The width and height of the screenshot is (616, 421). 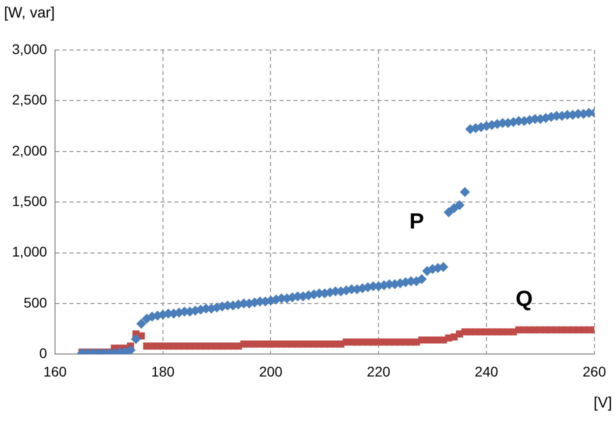 What do you see at coordinates (30, 200) in the screenshot?
I see `y-tick-label: 1,500` at bounding box center [30, 200].